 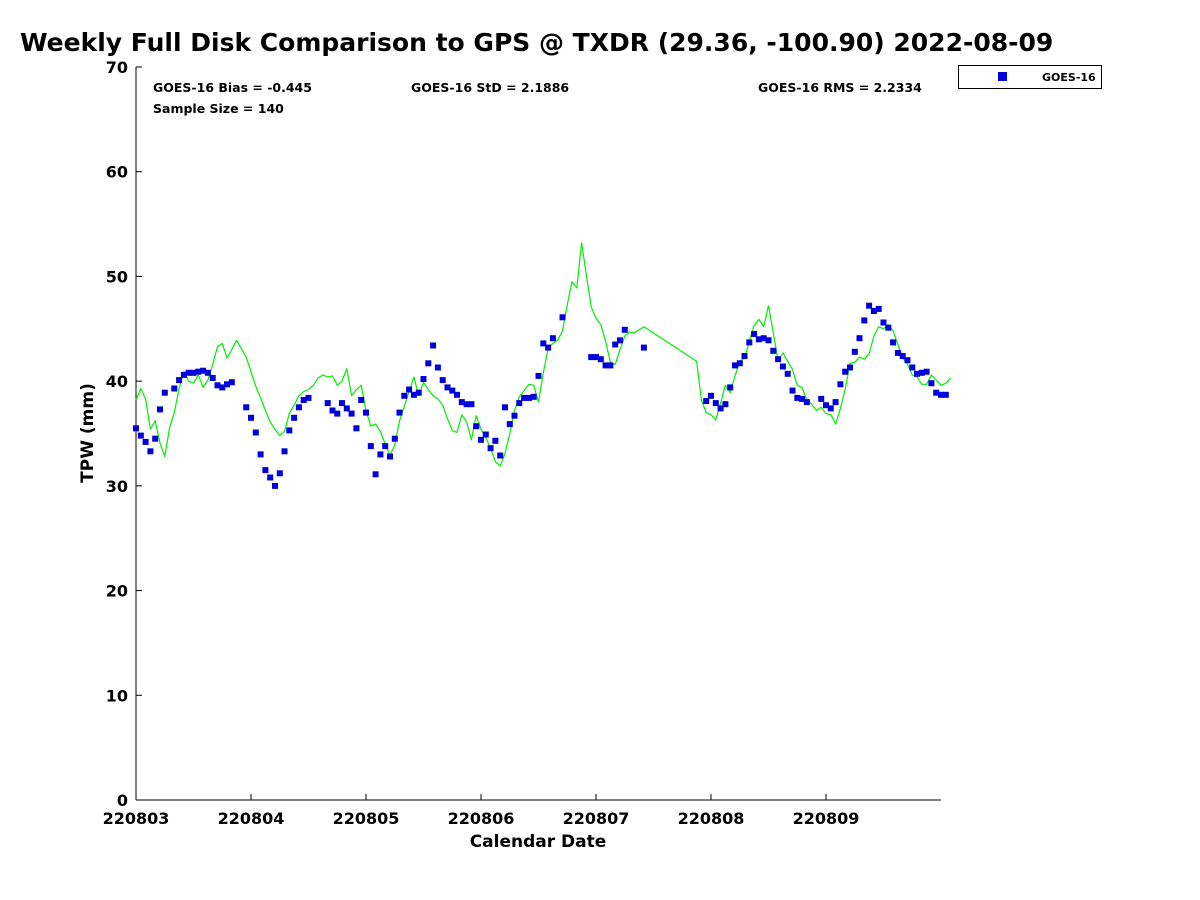 What do you see at coordinates (124, 434) in the screenshot?
I see `y-ticks: 0 10 20 30 40 50 60 70` at bounding box center [124, 434].